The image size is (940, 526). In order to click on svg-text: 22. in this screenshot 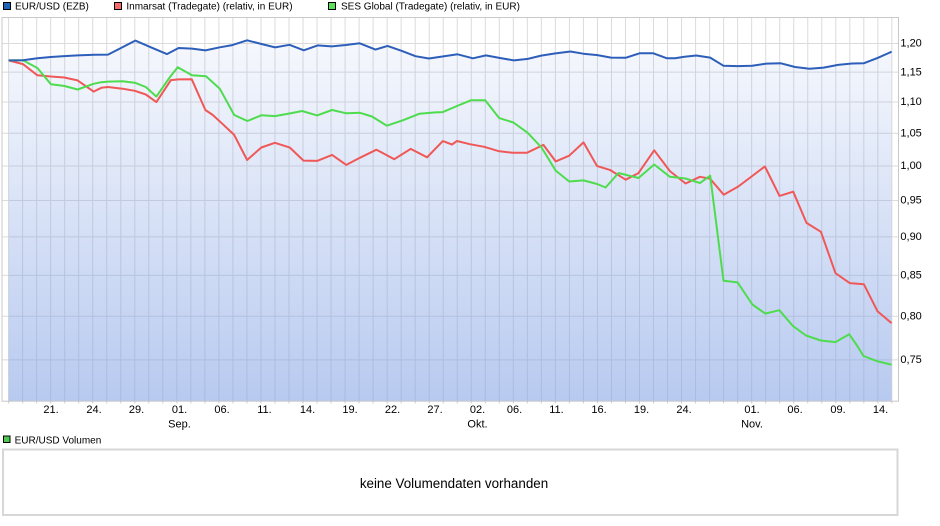, I will do `click(392, 410)`.